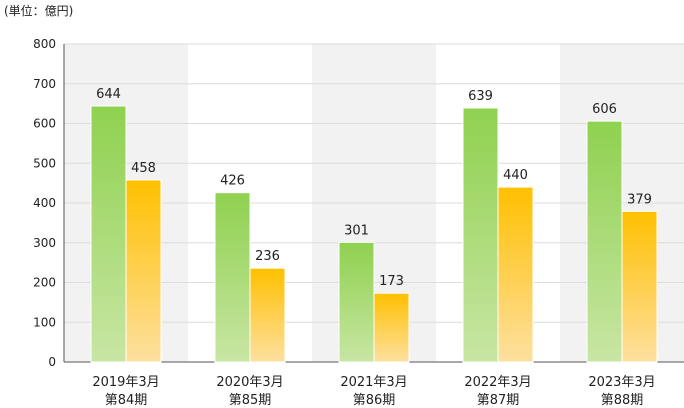 The width and height of the screenshot is (684, 408). Describe the element at coordinates (622, 400) in the screenshot. I see `x-tick-label: 第88期` at that location.